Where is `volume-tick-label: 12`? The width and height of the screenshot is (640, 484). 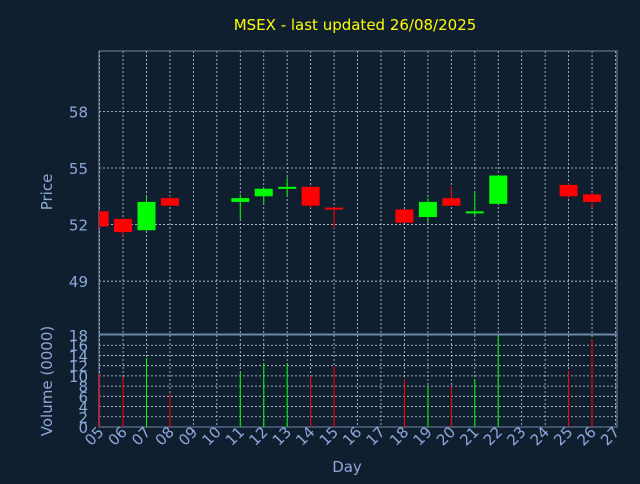 volume-tick-label: 12 is located at coordinates (78, 367).